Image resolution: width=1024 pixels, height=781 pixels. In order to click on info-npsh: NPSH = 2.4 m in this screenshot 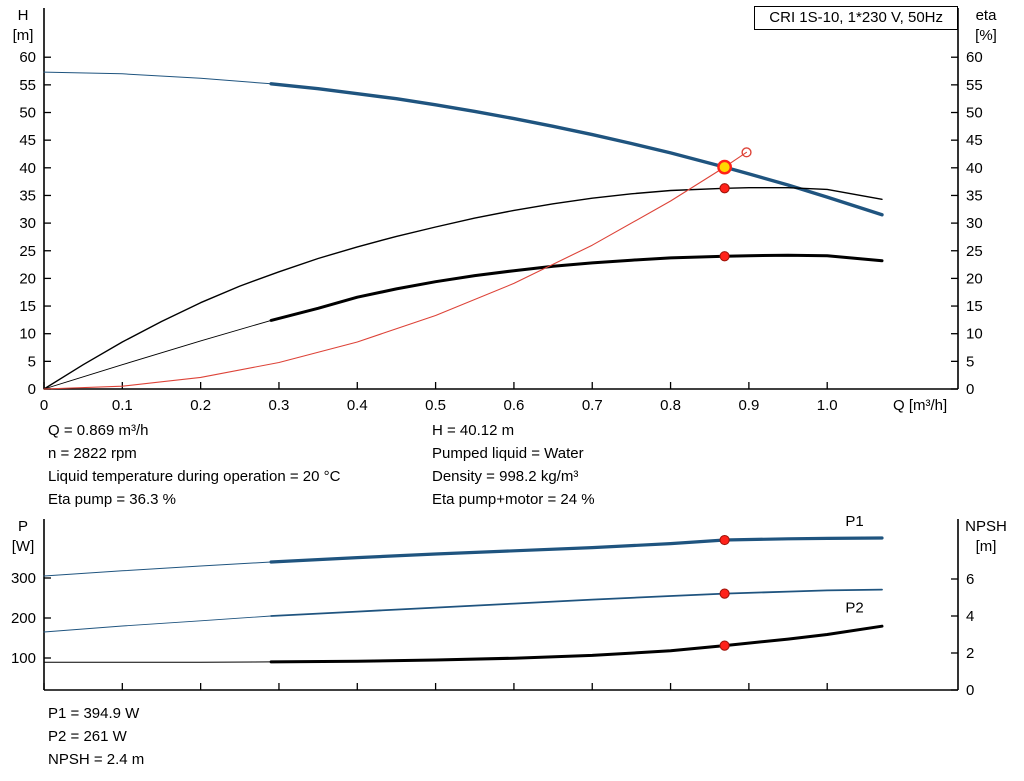, I will do `click(96, 759)`.